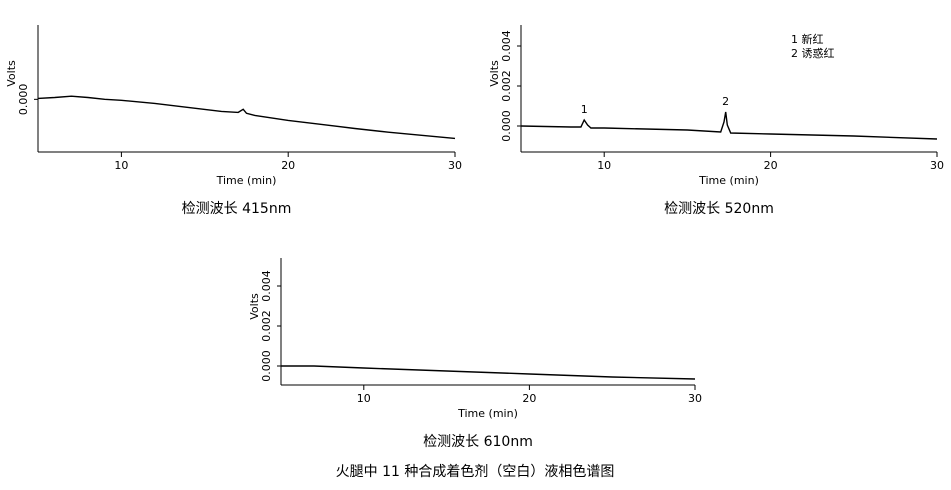 The image size is (951, 490). What do you see at coordinates (237, 209) in the screenshot?
I see `chart-caption: 检测波长 415nm` at bounding box center [237, 209].